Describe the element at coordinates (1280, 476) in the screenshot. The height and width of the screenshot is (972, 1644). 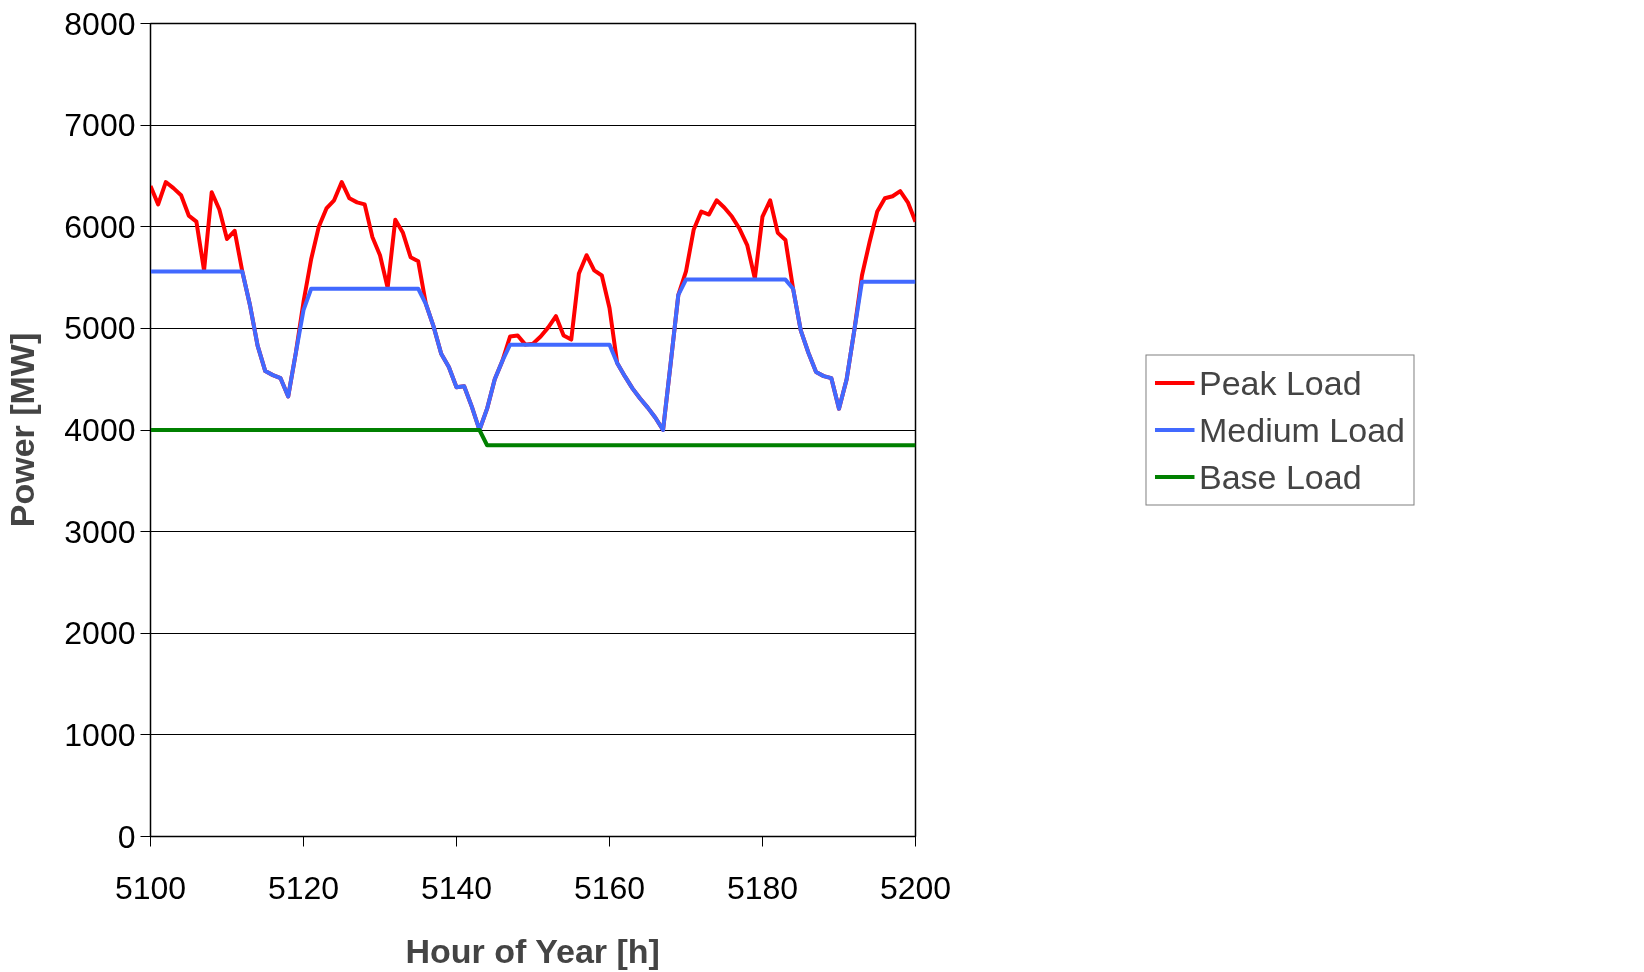
I see `legend-label: Base Load` at that location.